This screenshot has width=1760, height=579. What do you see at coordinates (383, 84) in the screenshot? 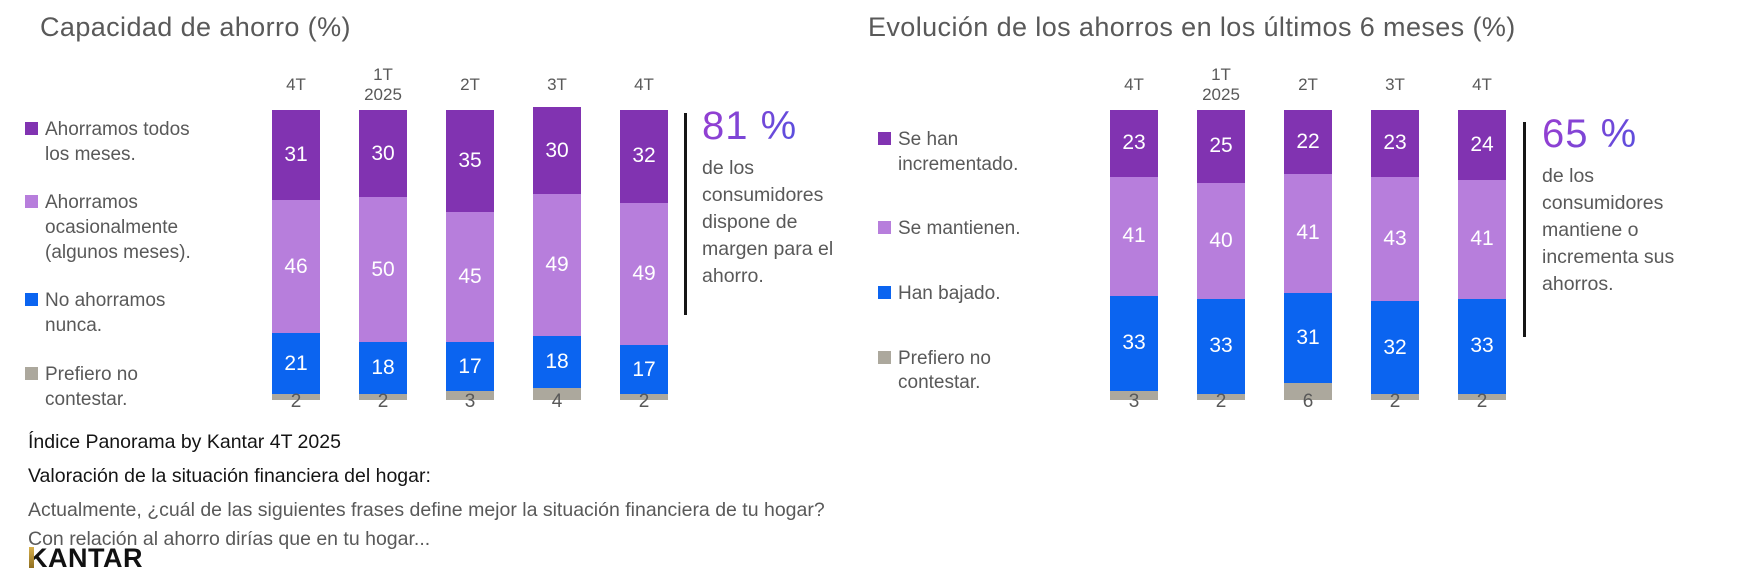
I see `column-header: 1T 2025` at bounding box center [383, 84].